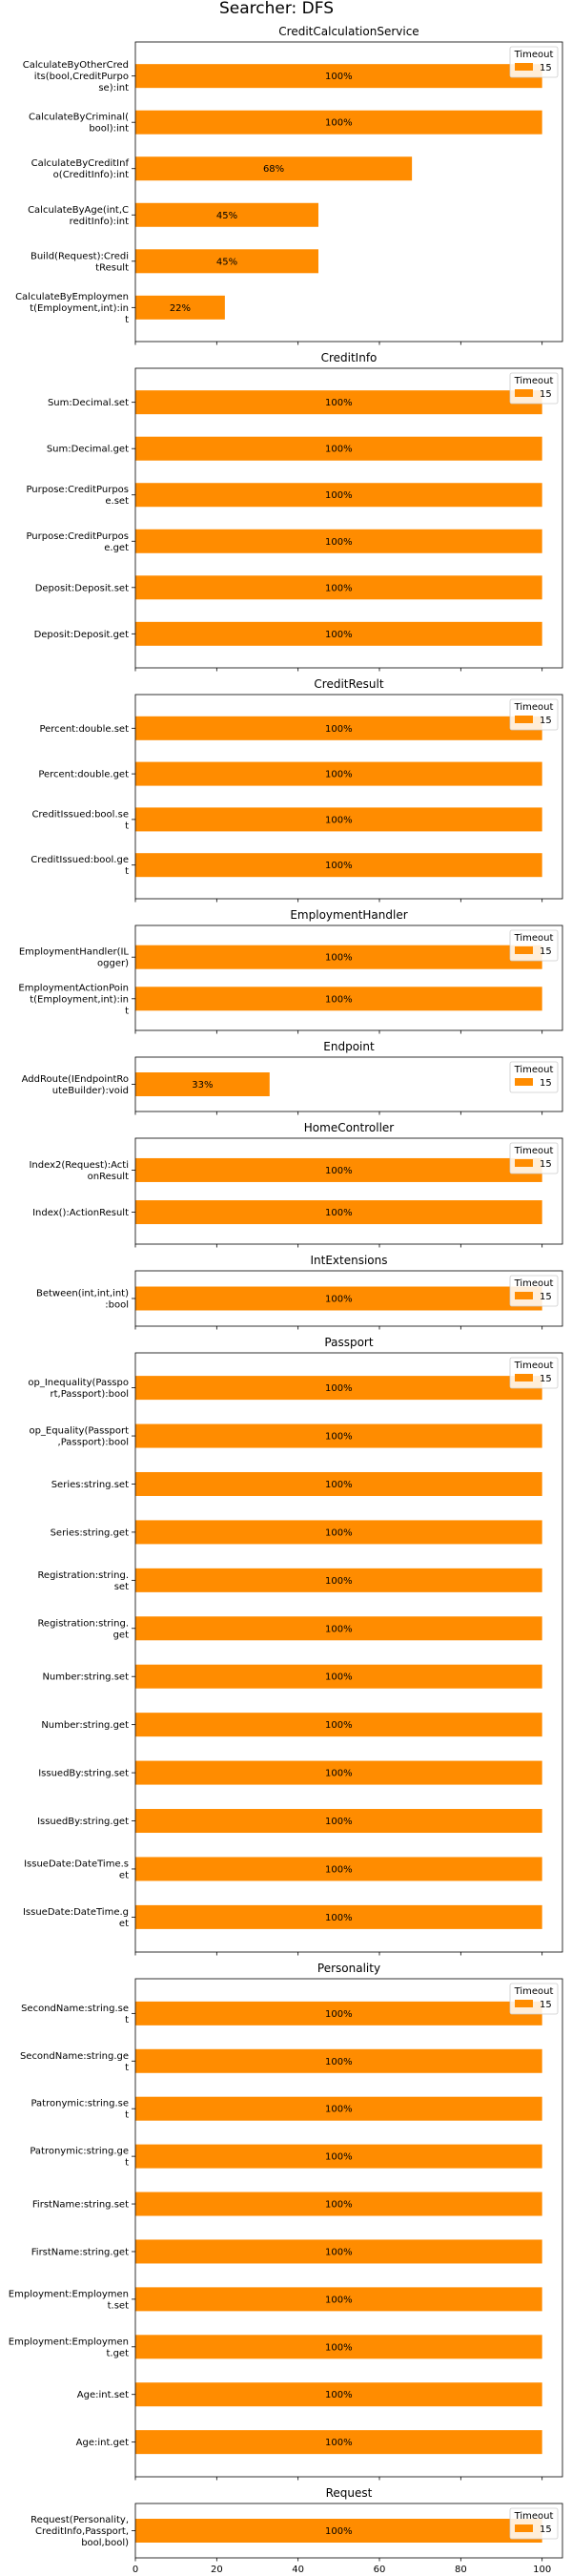 This screenshot has height=2576, width=572. I want to click on y-tick-label: CalculateByCriminal(bool):int, so click(79, 124).